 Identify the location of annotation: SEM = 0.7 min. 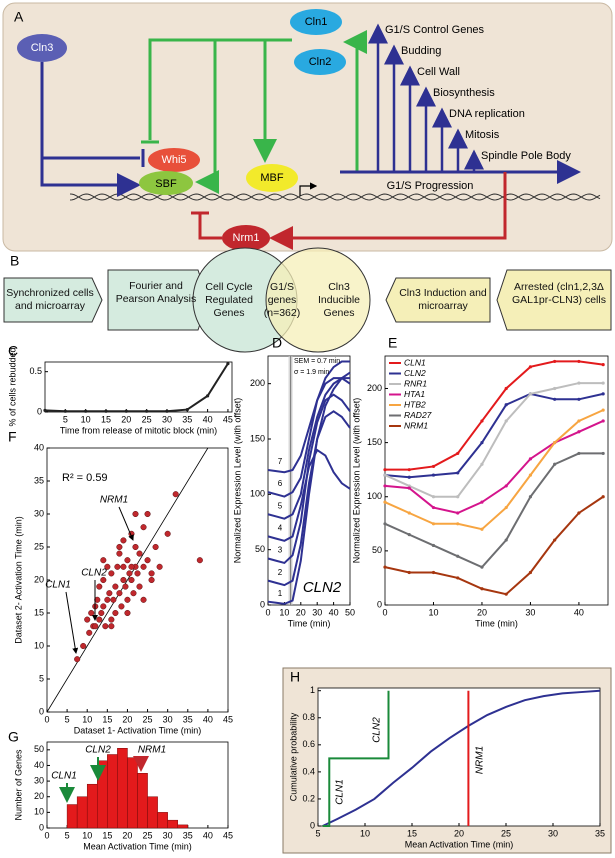
(317, 361).